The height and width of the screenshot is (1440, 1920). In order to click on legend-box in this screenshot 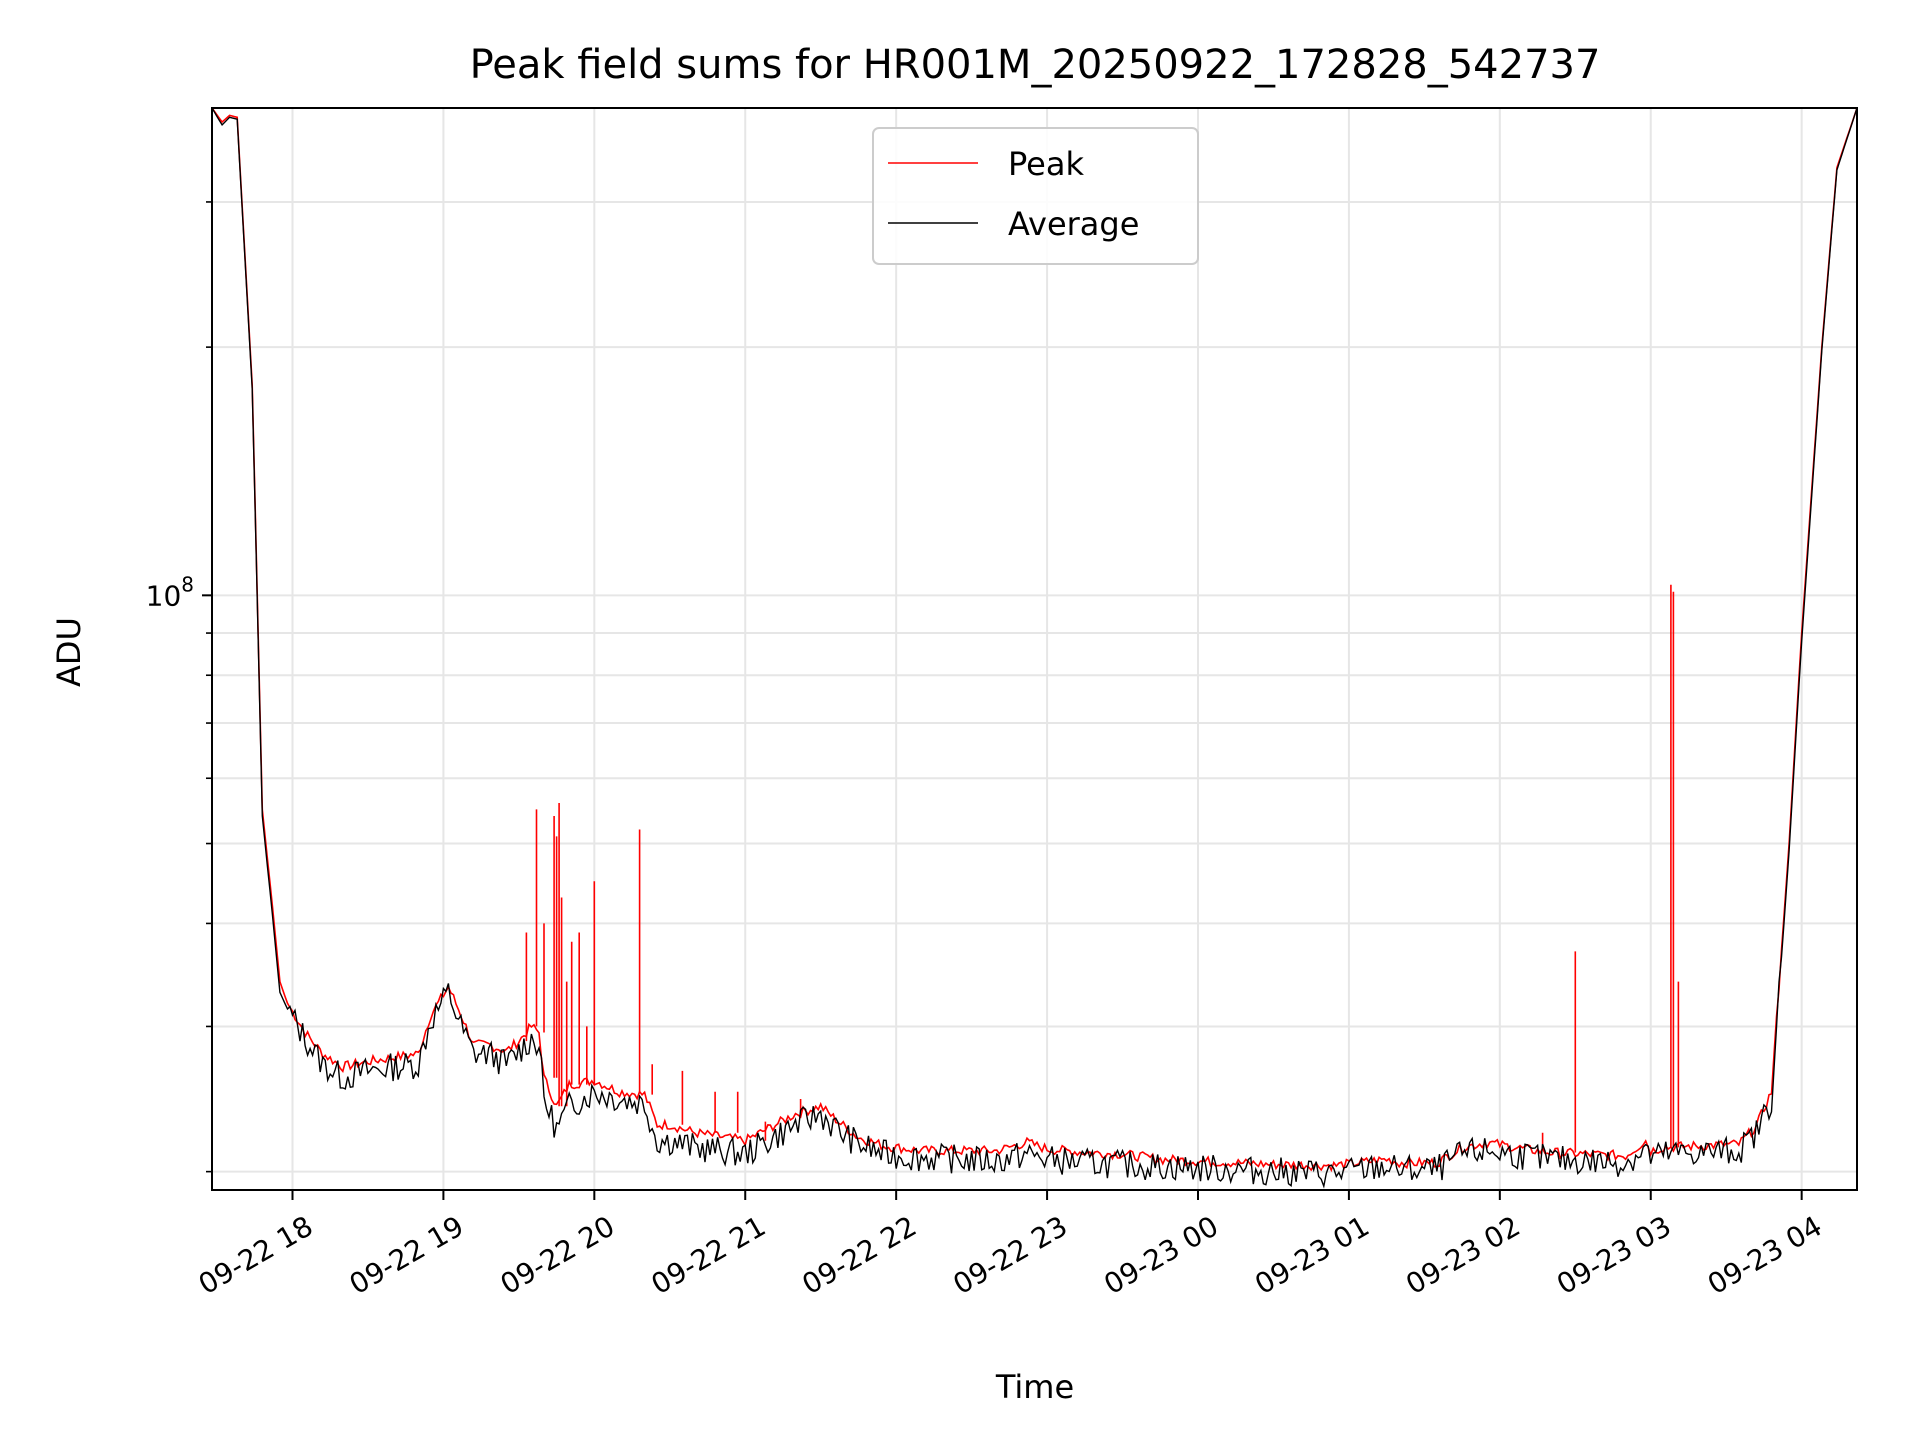, I will do `click(1035, 196)`.